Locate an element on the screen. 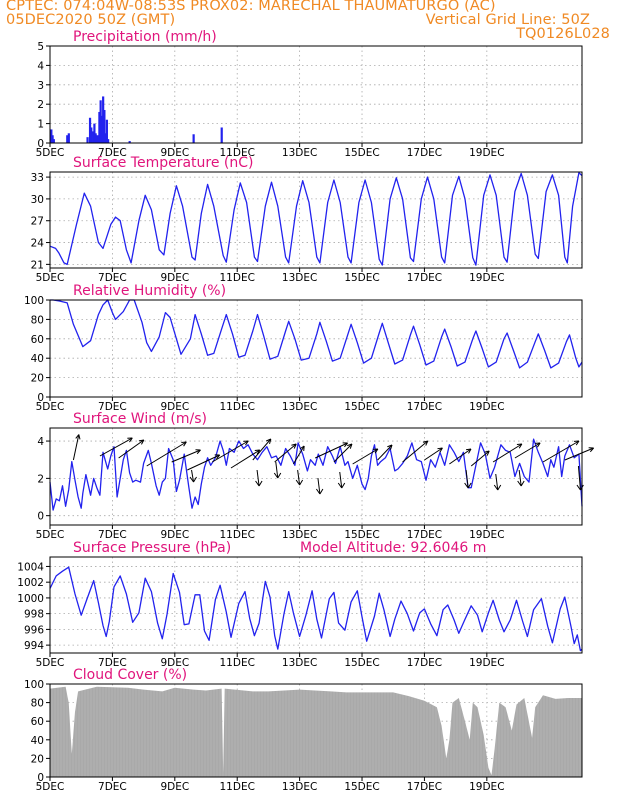  panel-5-xtick-label: 17DEC is located at coordinates (424, 663).